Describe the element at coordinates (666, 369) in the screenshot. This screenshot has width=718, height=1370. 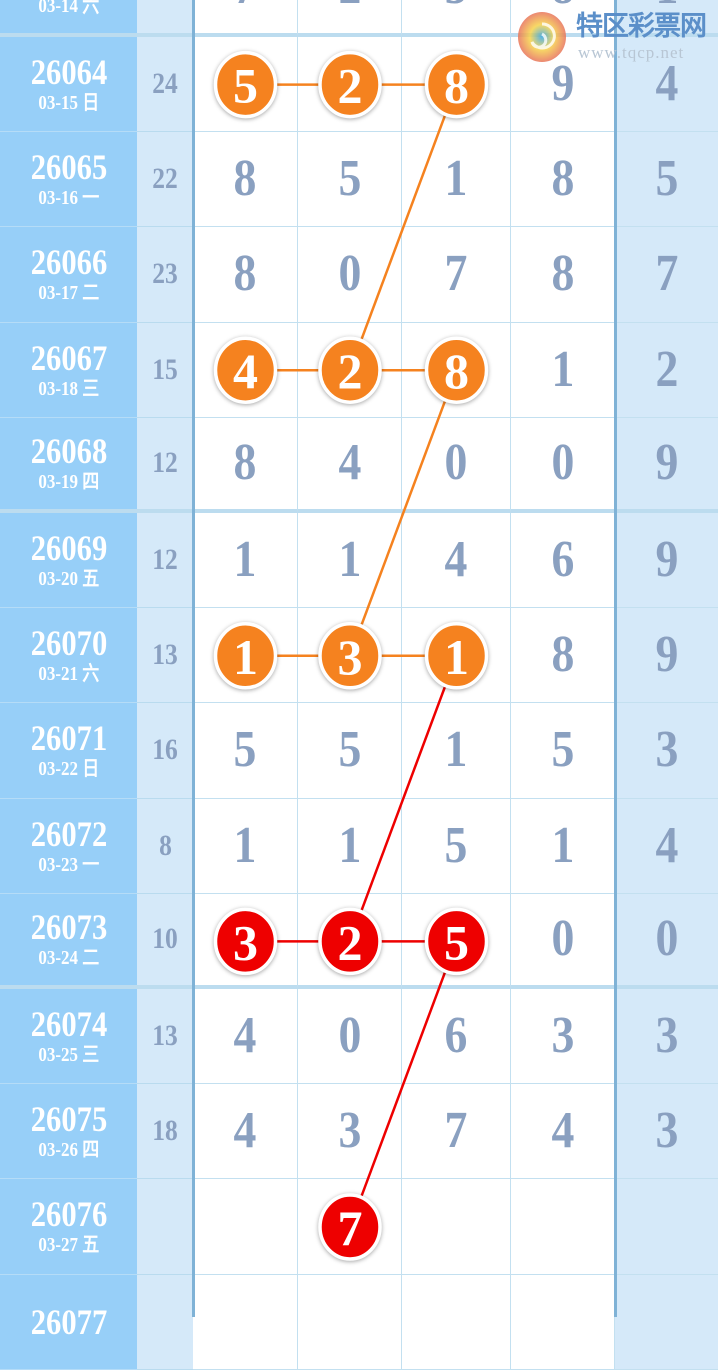
I see `digit-value: 2` at that location.